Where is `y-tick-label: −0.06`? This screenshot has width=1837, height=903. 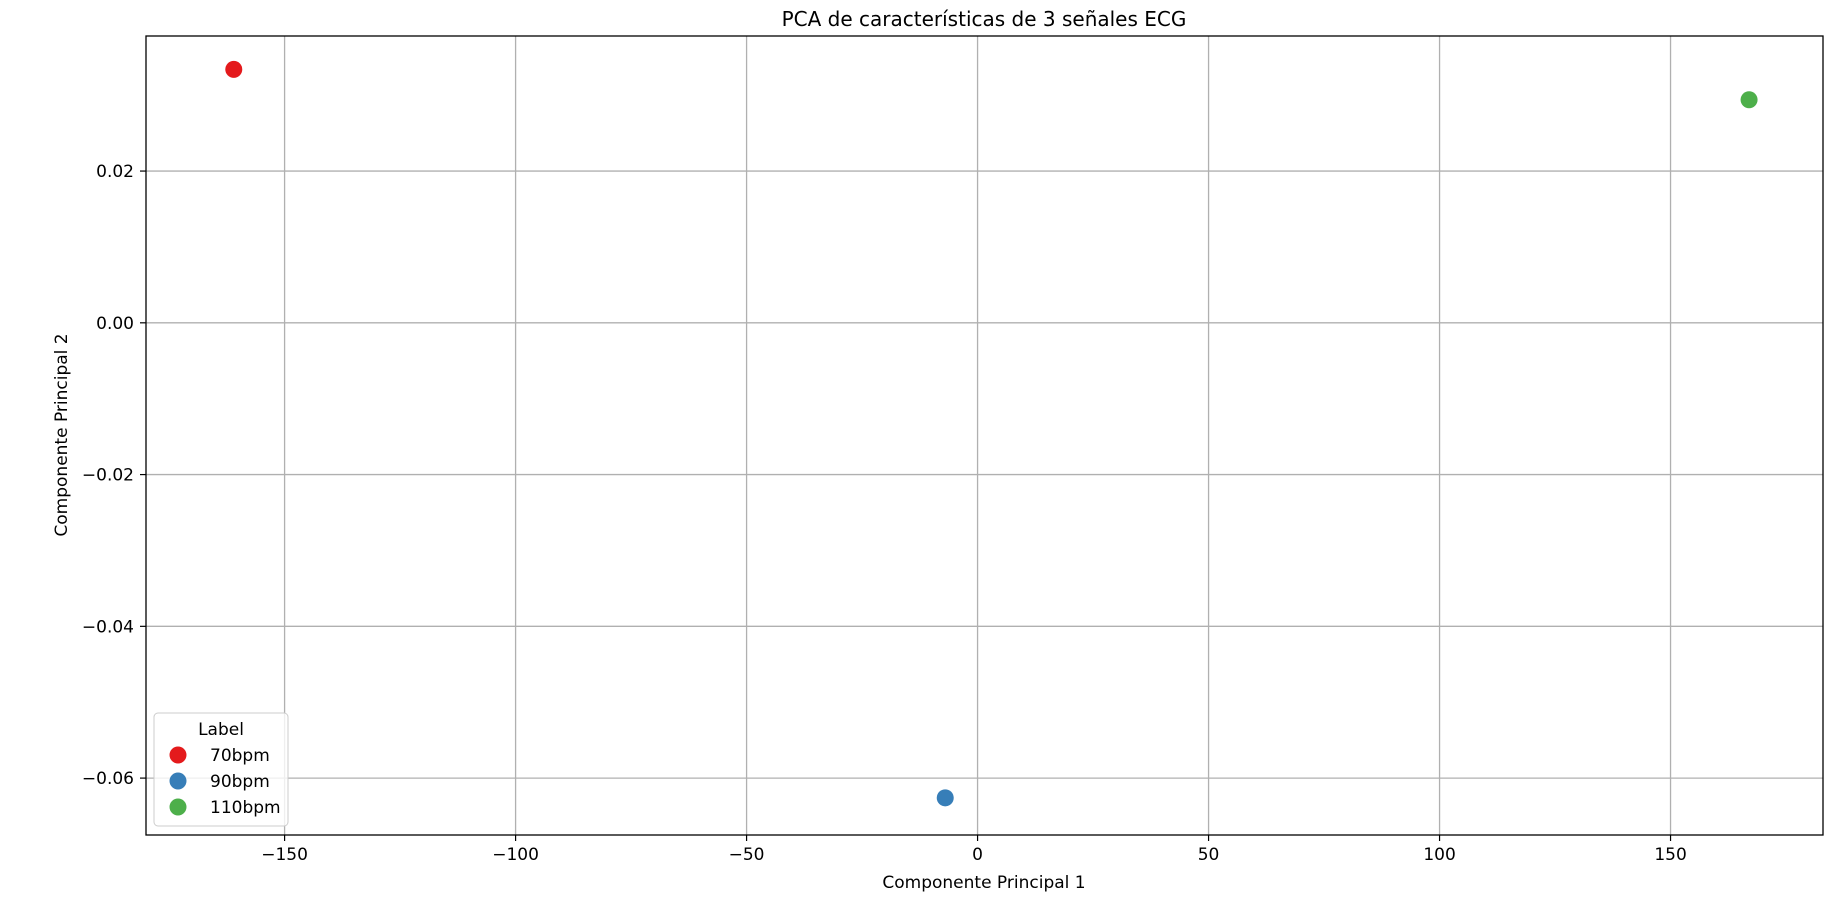 y-tick-label: −0.06 is located at coordinates (108, 779).